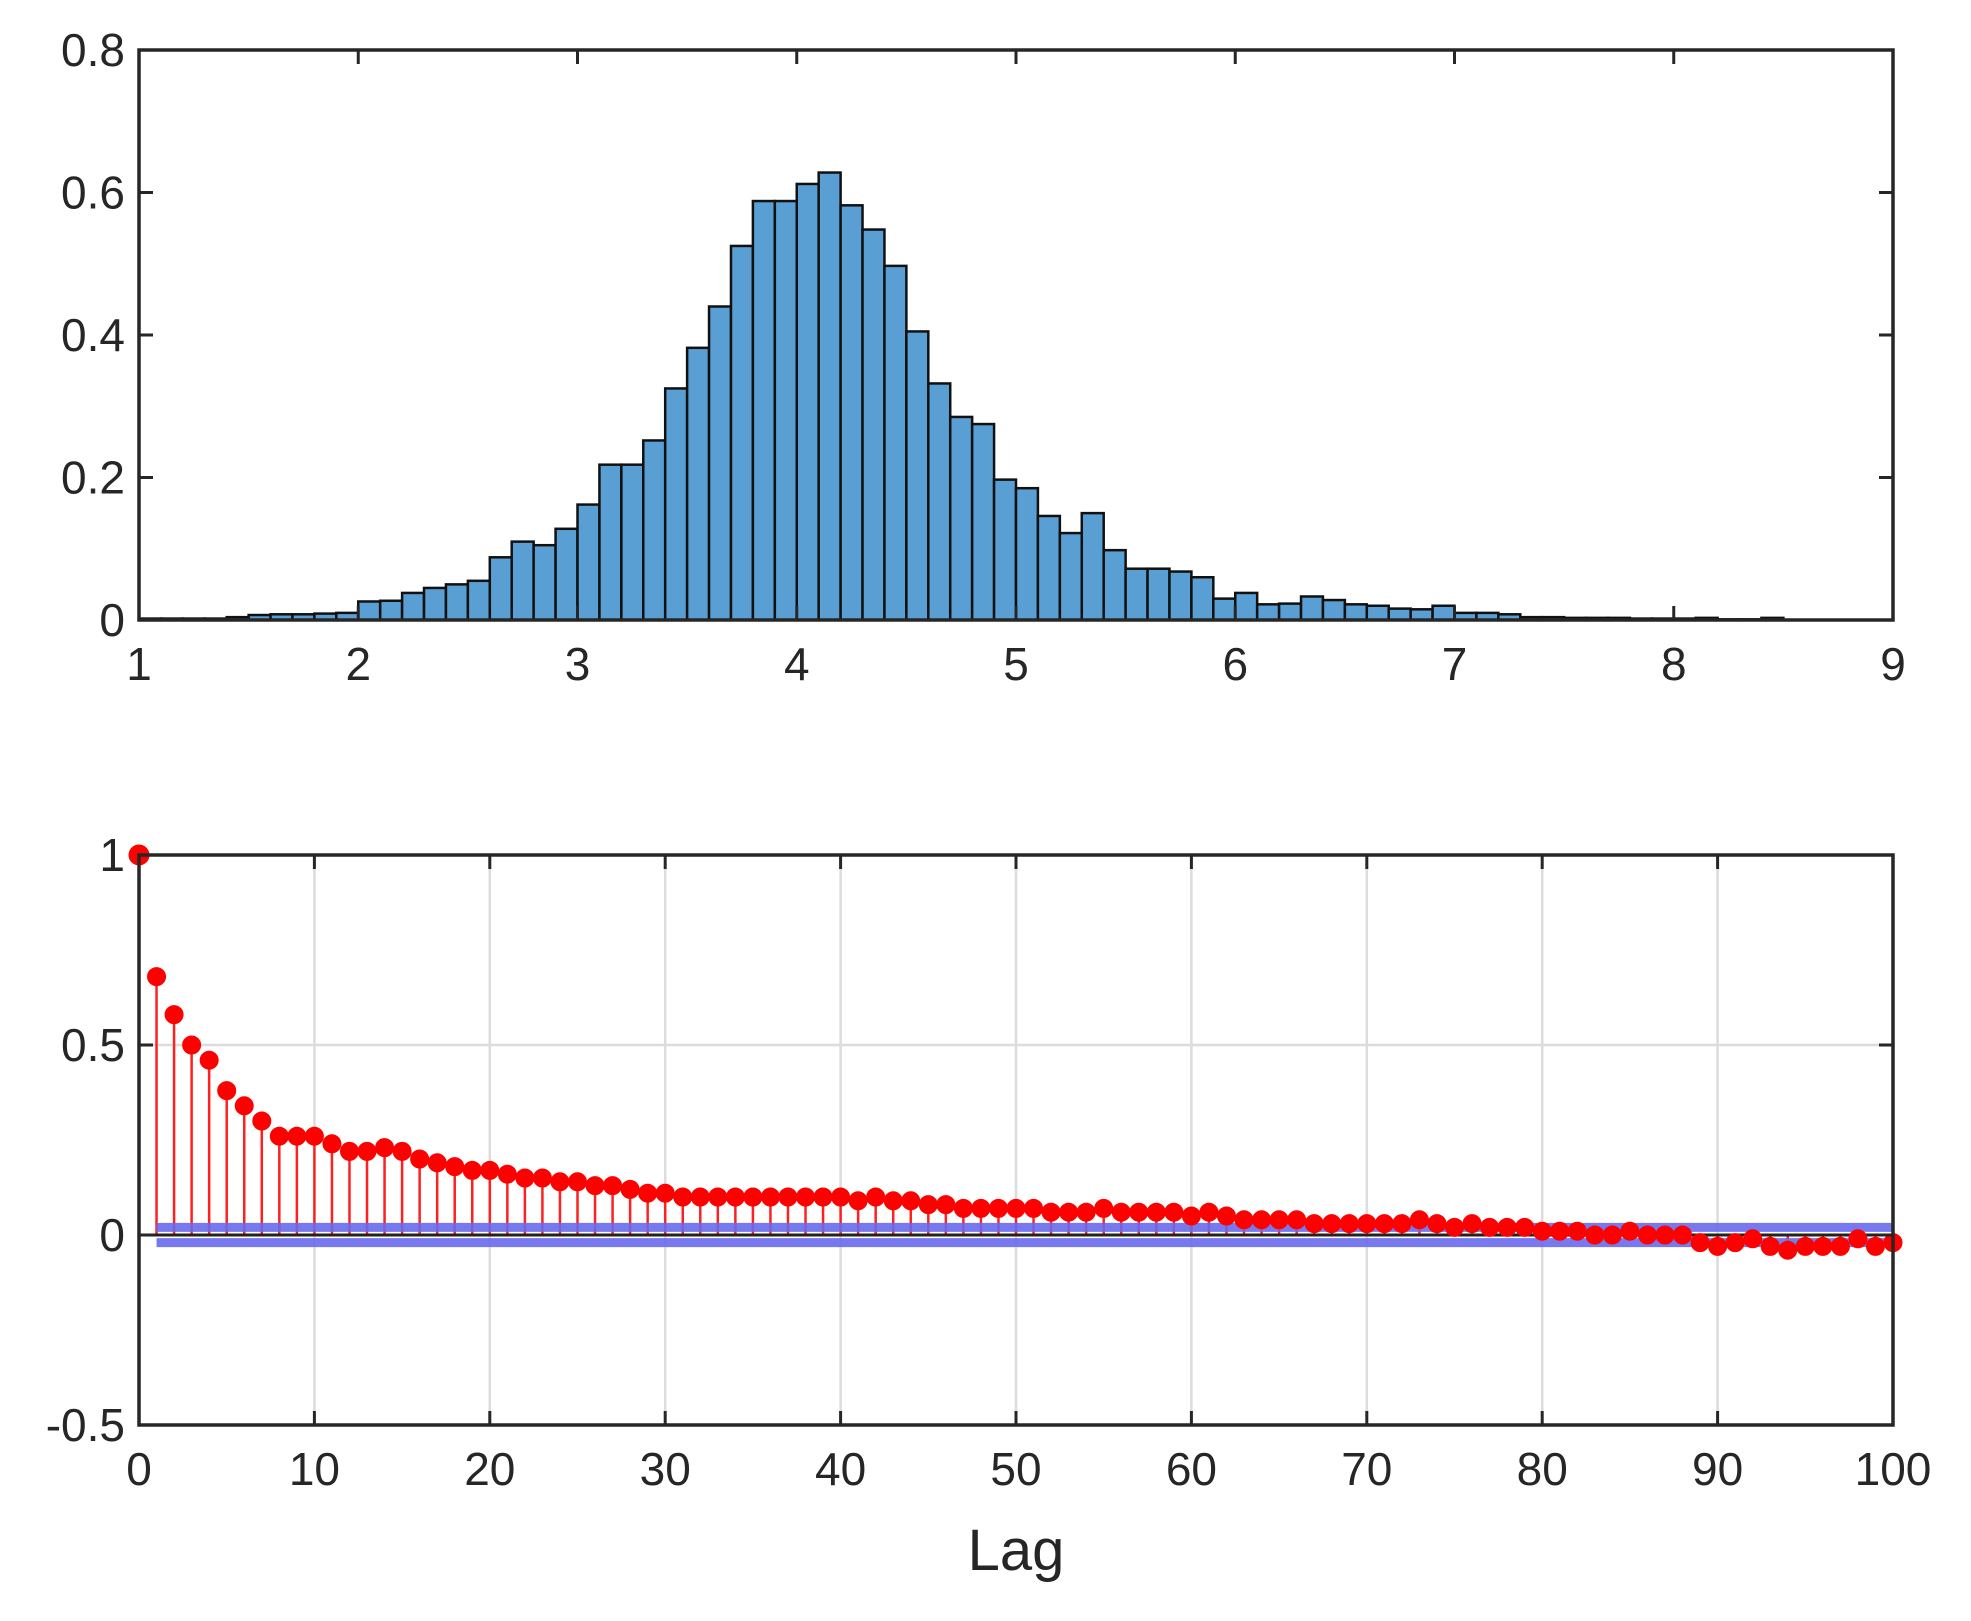 This screenshot has height=1621, width=1971. Describe the element at coordinates (314, 1469) in the screenshot. I see `x-tick-label: 10` at that location.